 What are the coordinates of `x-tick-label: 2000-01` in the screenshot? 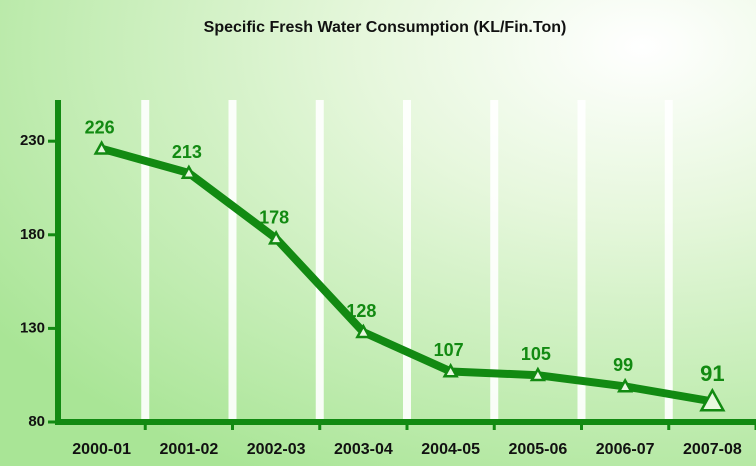 It's located at (101, 449).